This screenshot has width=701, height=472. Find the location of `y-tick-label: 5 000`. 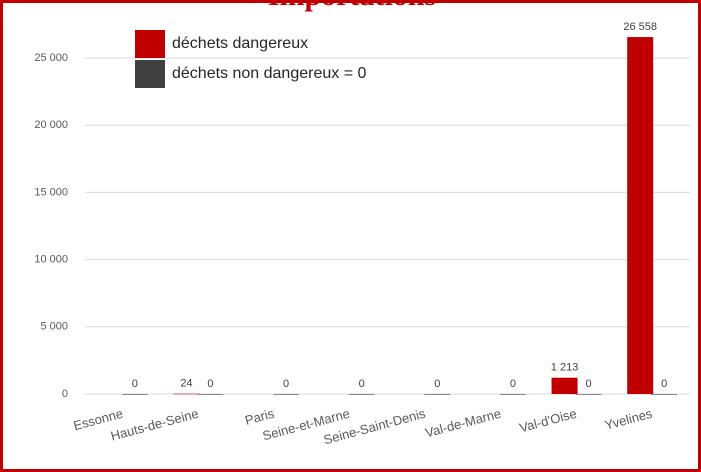

y-tick-label: 5 000 is located at coordinates (54, 327).